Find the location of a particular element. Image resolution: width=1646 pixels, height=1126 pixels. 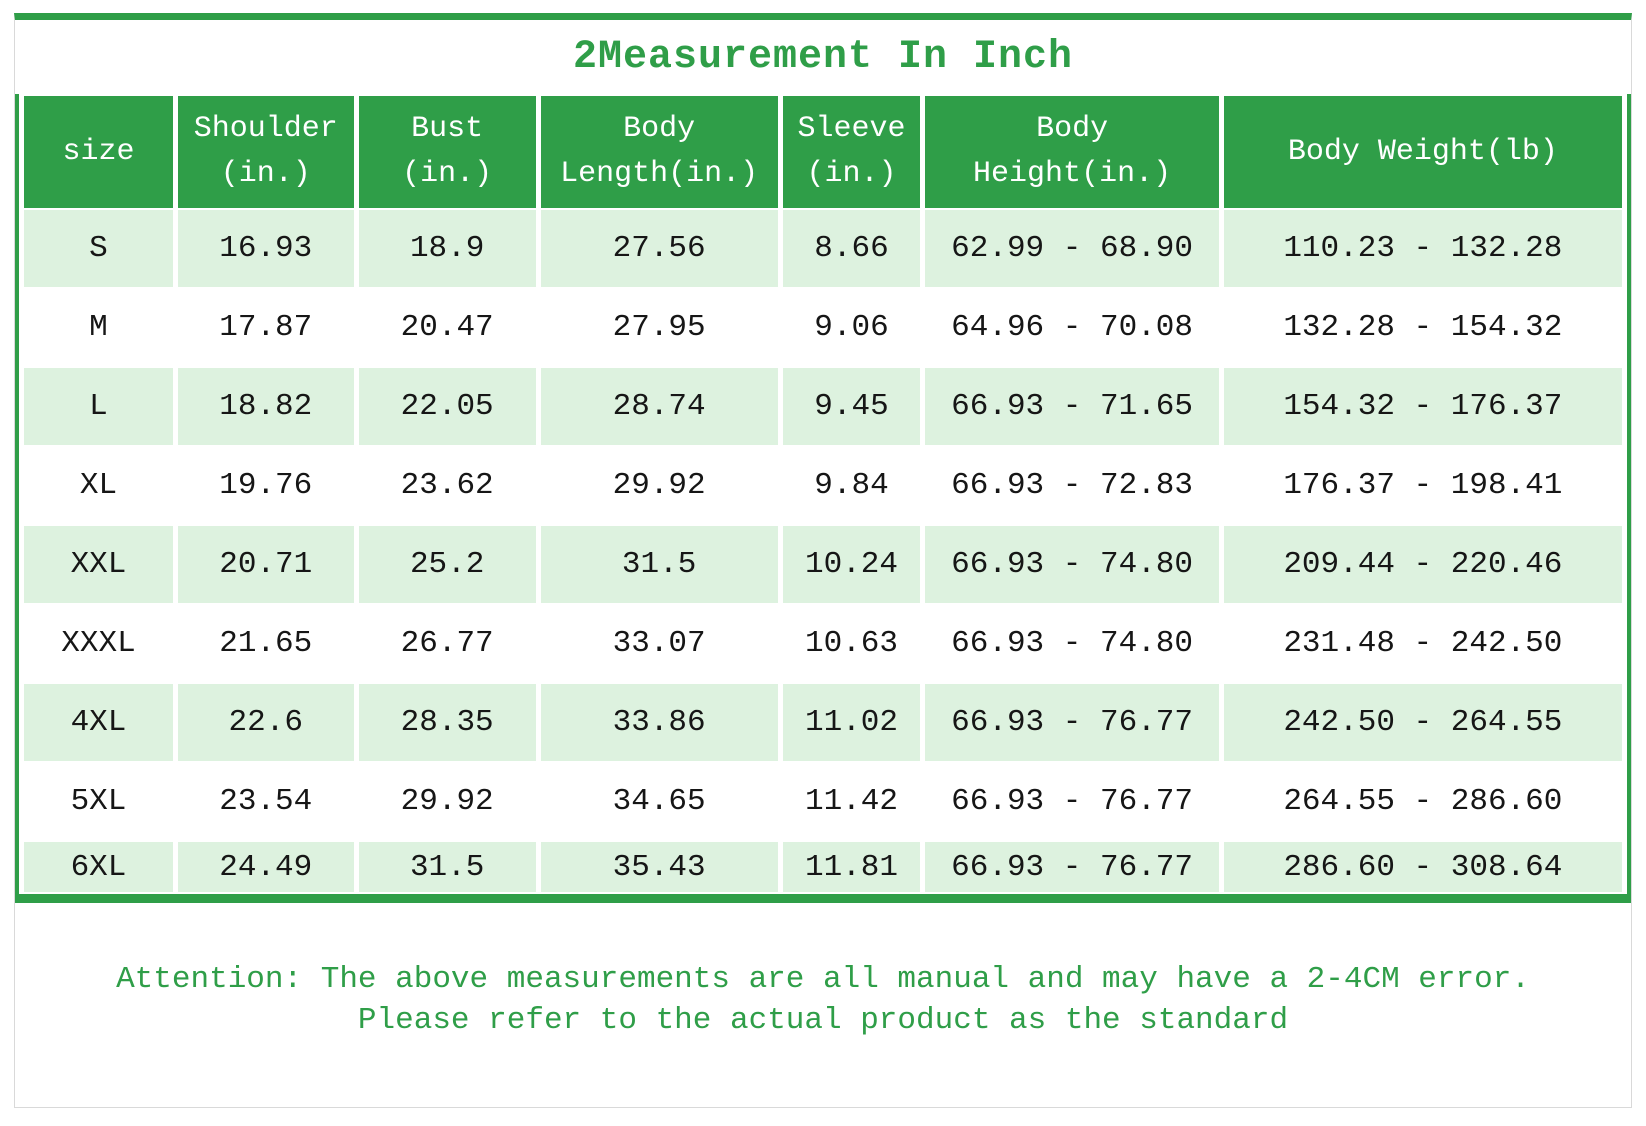

cell-size: XXXL is located at coordinates (98, 643).